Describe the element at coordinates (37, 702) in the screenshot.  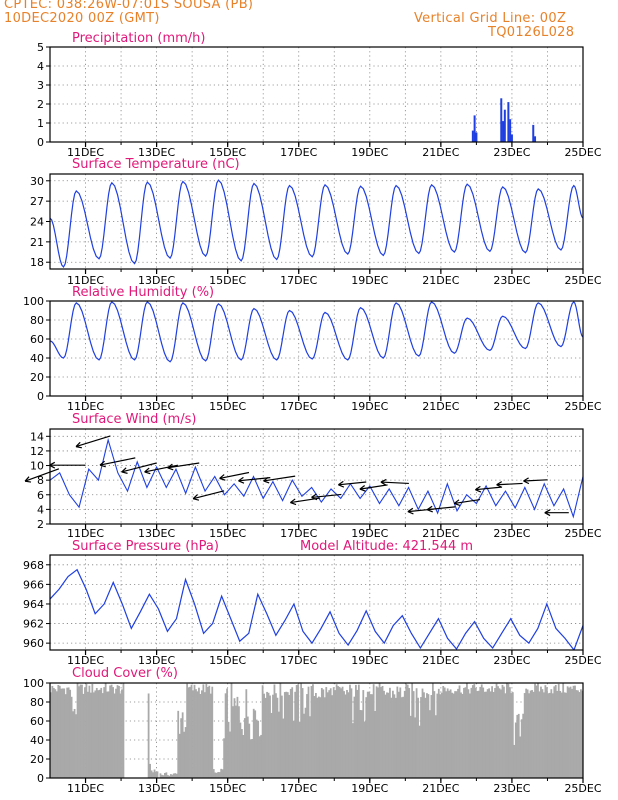
I see `y-tick-label: 80` at that location.